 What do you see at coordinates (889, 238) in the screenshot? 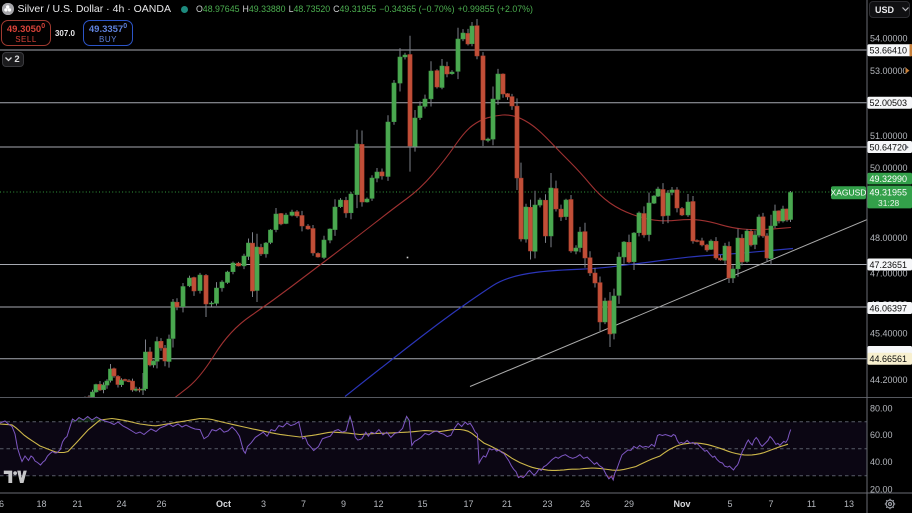
I see `svg-text: 48.00000` at bounding box center [889, 238].